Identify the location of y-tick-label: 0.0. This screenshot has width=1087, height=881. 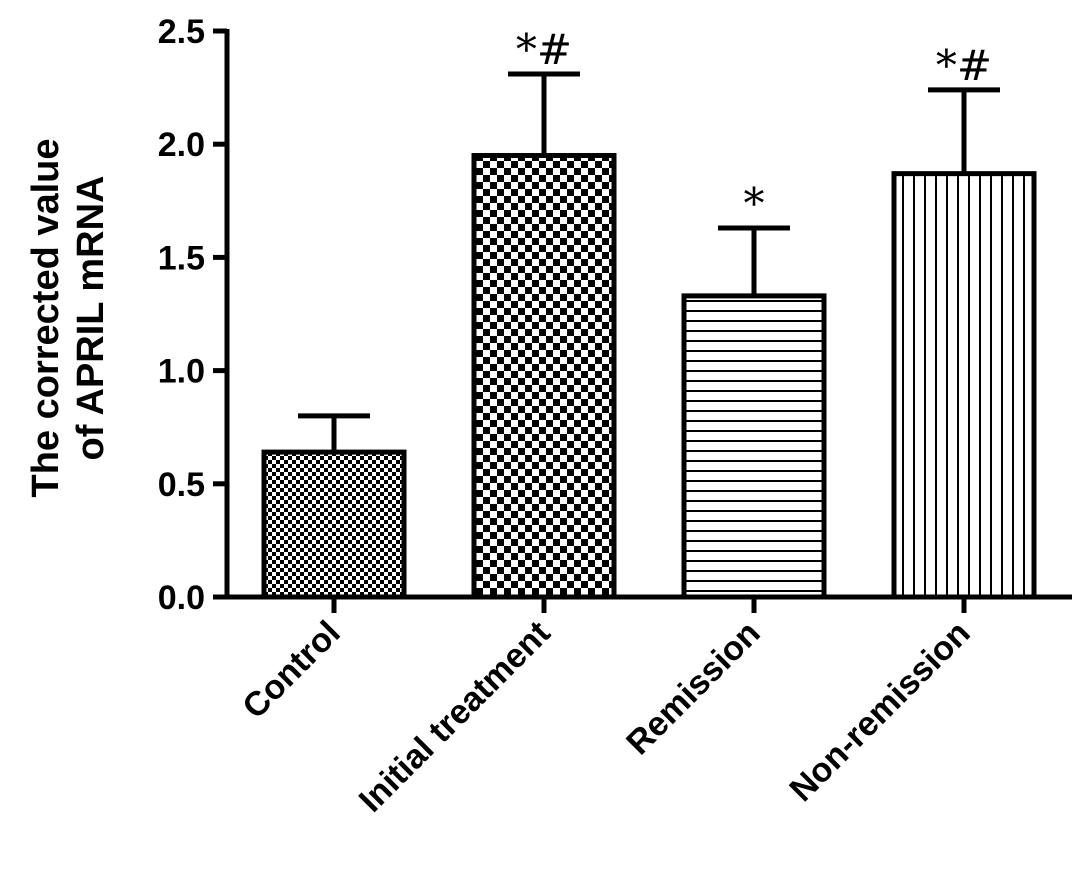
(181, 598).